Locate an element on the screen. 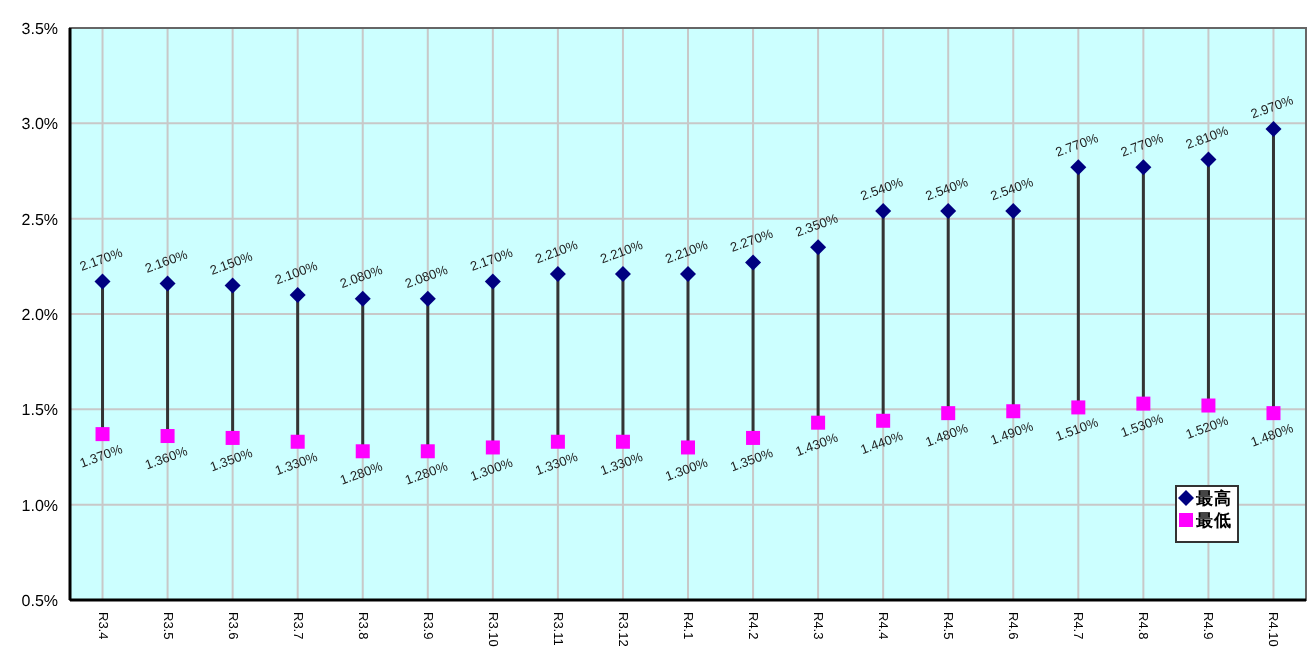 The height and width of the screenshot is (658, 1316). y-tick-label: 2.0% is located at coordinates (39, 315).